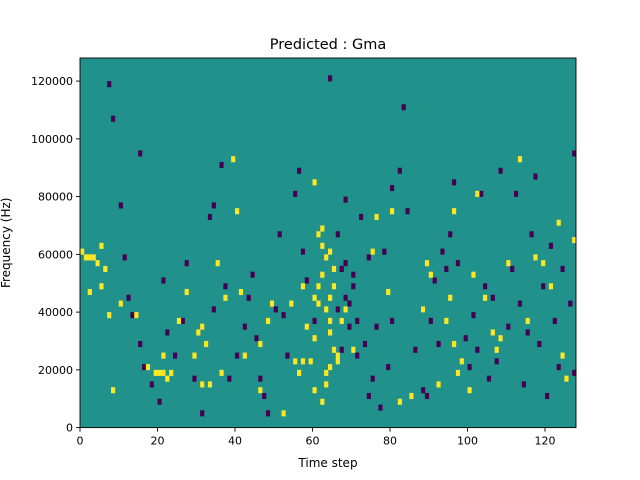 Image resolution: width=640 pixels, height=480 pixels. I want to click on y-tick-label: 0, so click(69, 428).